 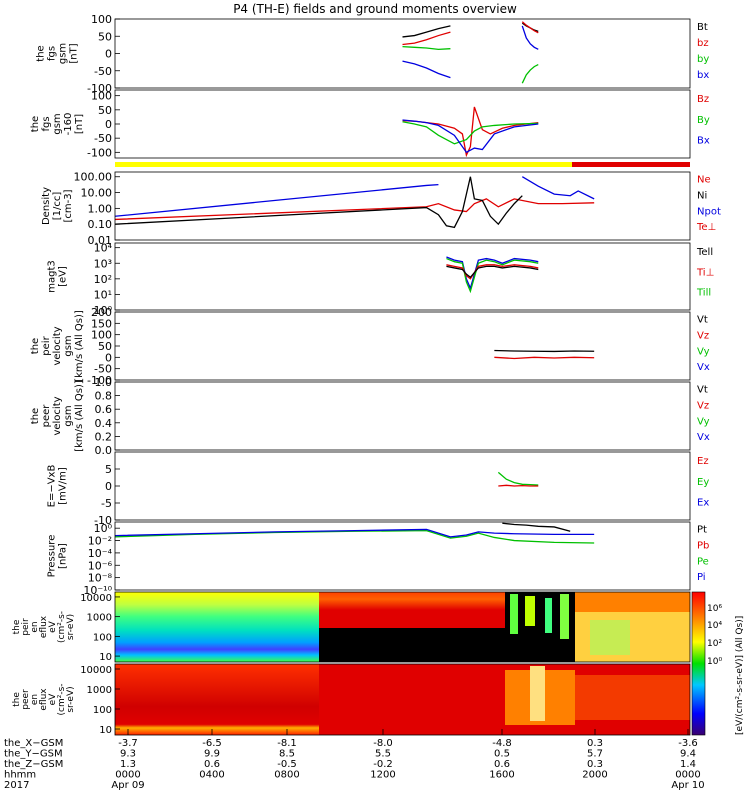 What do you see at coordinates (632, 602) in the screenshot?
I see `peir-right-upper` at bounding box center [632, 602].